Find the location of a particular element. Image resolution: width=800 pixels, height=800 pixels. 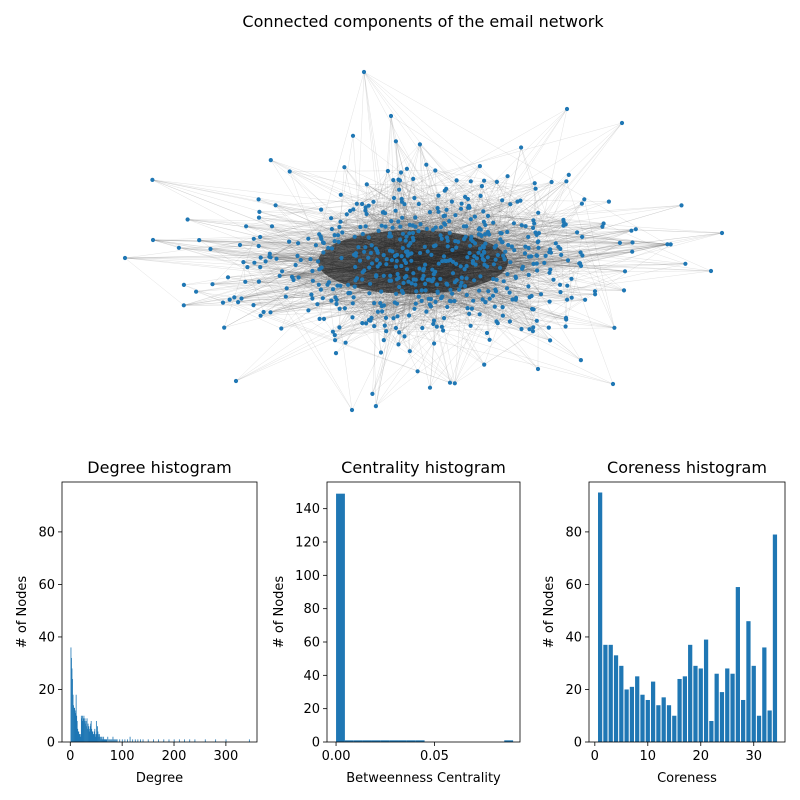

y-tick-label: 0 is located at coordinates (316, 743).